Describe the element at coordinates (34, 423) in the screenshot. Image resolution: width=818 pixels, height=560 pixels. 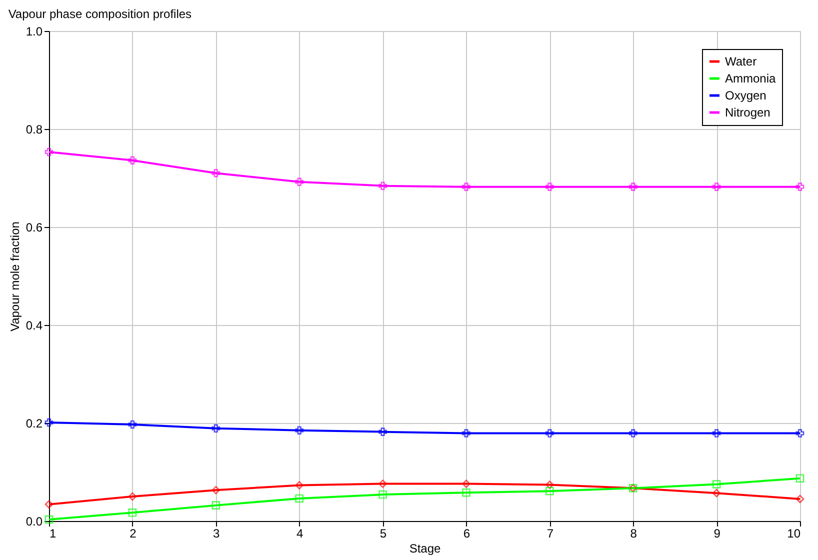
I see `y-tick-label: 0.2` at that location.